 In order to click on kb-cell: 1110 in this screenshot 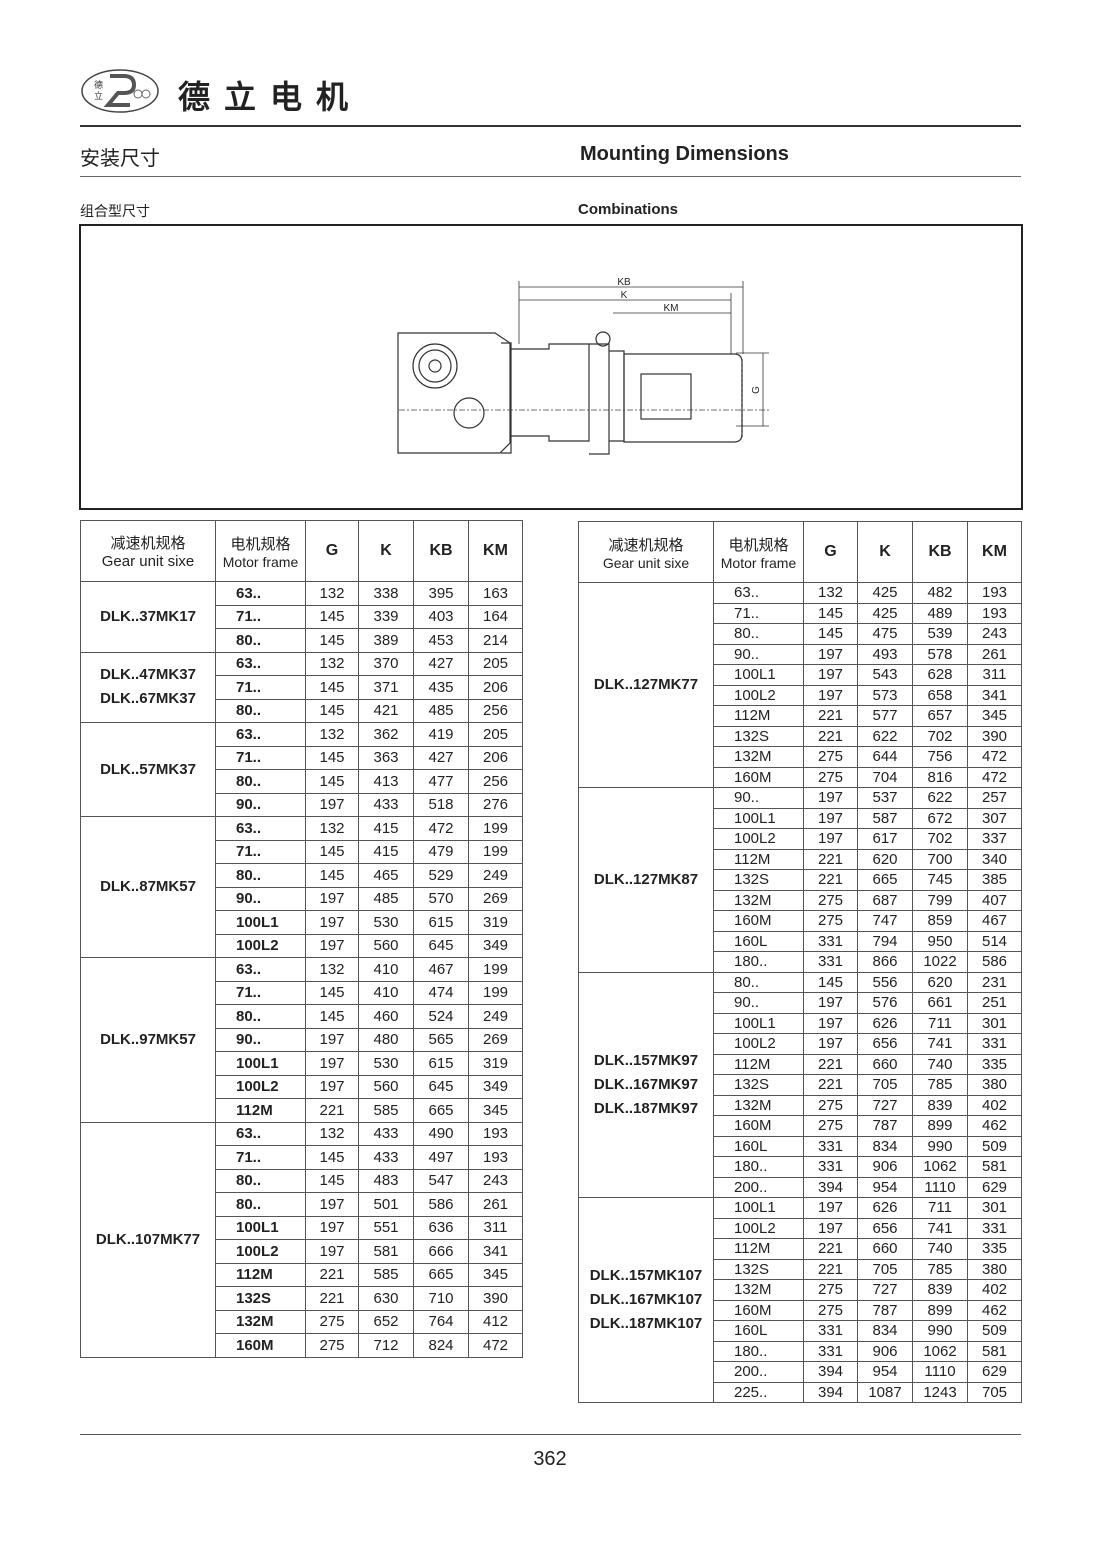, I will do `click(940, 1187)`.